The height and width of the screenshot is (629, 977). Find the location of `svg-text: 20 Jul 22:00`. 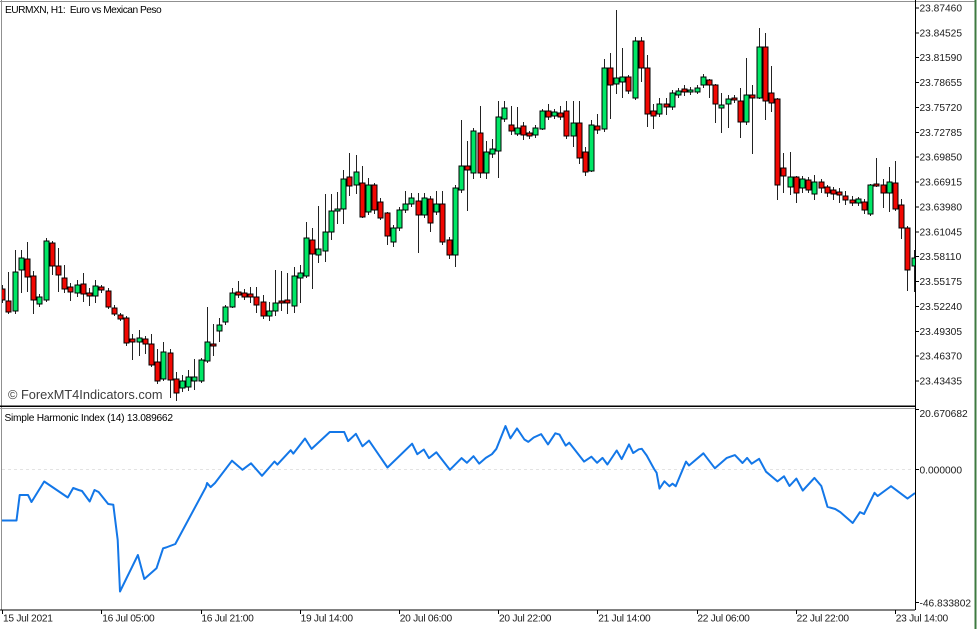

svg-text: 20 Jul 22:00 is located at coordinates (525, 619).